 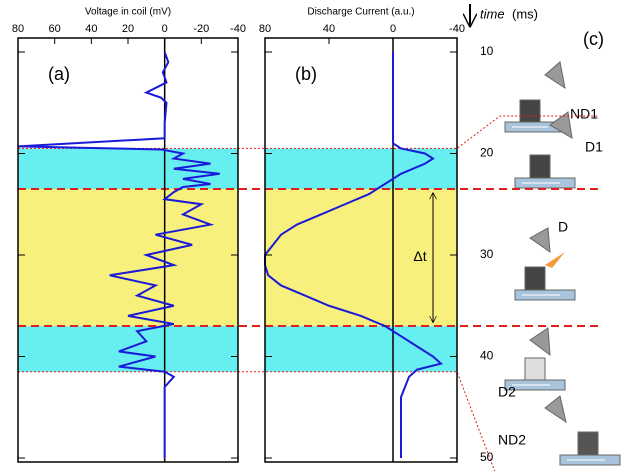 What do you see at coordinates (492, 13) in the screenshot?
I see `y-axis-label: time` at bounding box center [492, 13].